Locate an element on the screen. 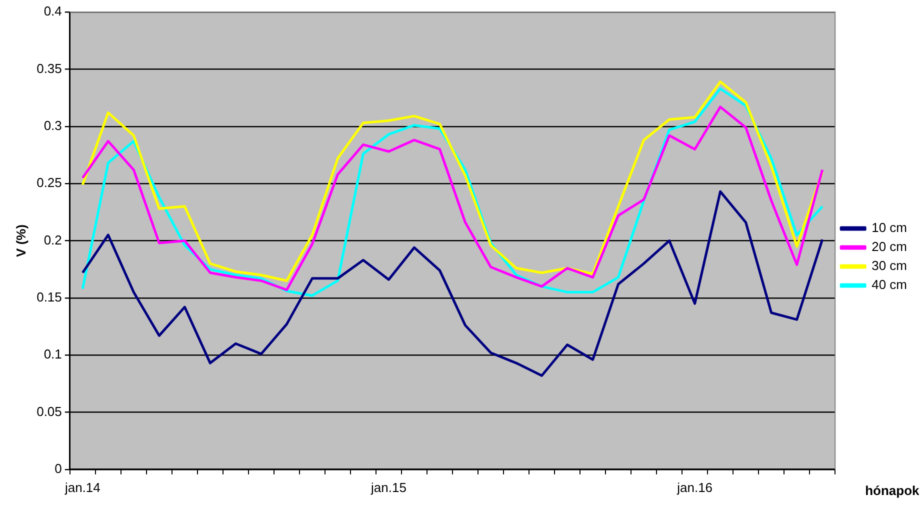 This screenshot has width=923, height=510. y-tick-label: 0 is located at coordinates (58, 468).